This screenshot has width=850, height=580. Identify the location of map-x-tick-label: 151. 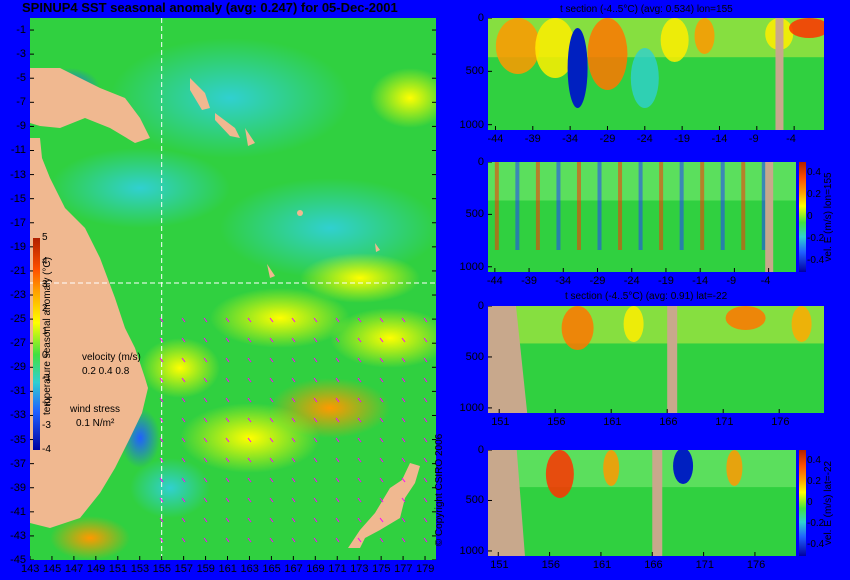
(118, 569).